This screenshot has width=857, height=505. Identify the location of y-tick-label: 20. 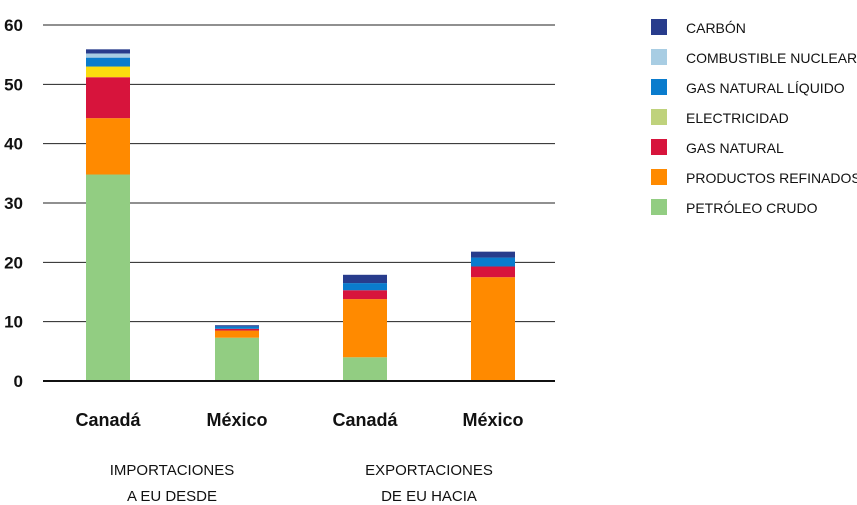
(13, 262).